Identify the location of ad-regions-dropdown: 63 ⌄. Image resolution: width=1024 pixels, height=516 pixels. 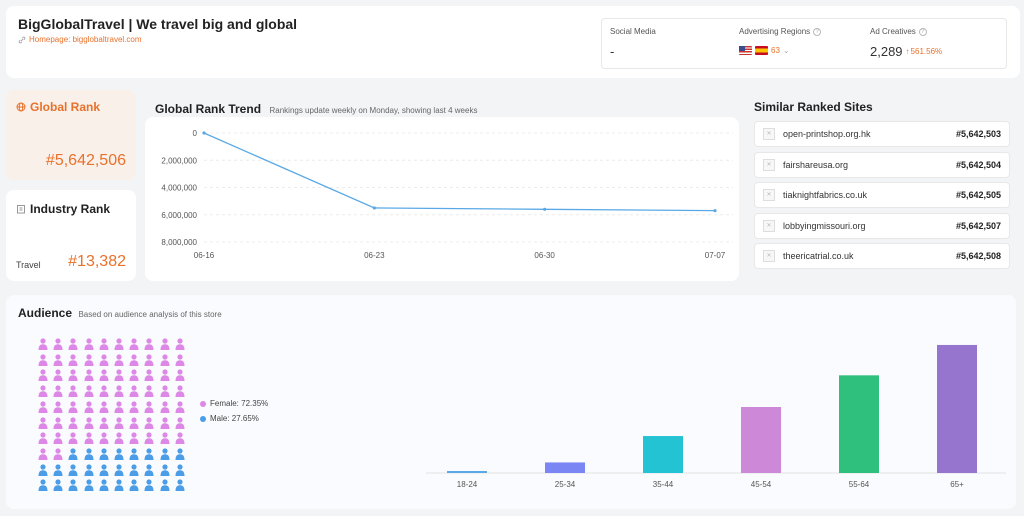
(780, 50).